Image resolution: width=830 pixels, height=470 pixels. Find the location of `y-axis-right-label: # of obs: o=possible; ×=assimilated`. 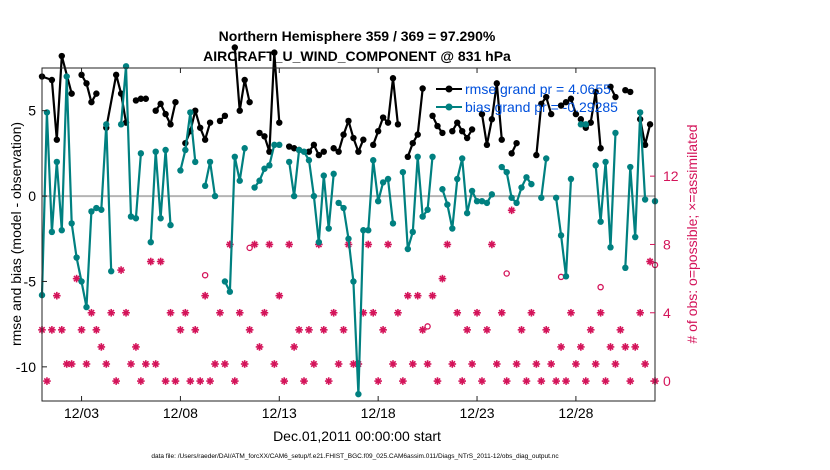

y-axis-right-label: # of obs: o=possible; ×=assimilated is located at coordinates (692, 233).